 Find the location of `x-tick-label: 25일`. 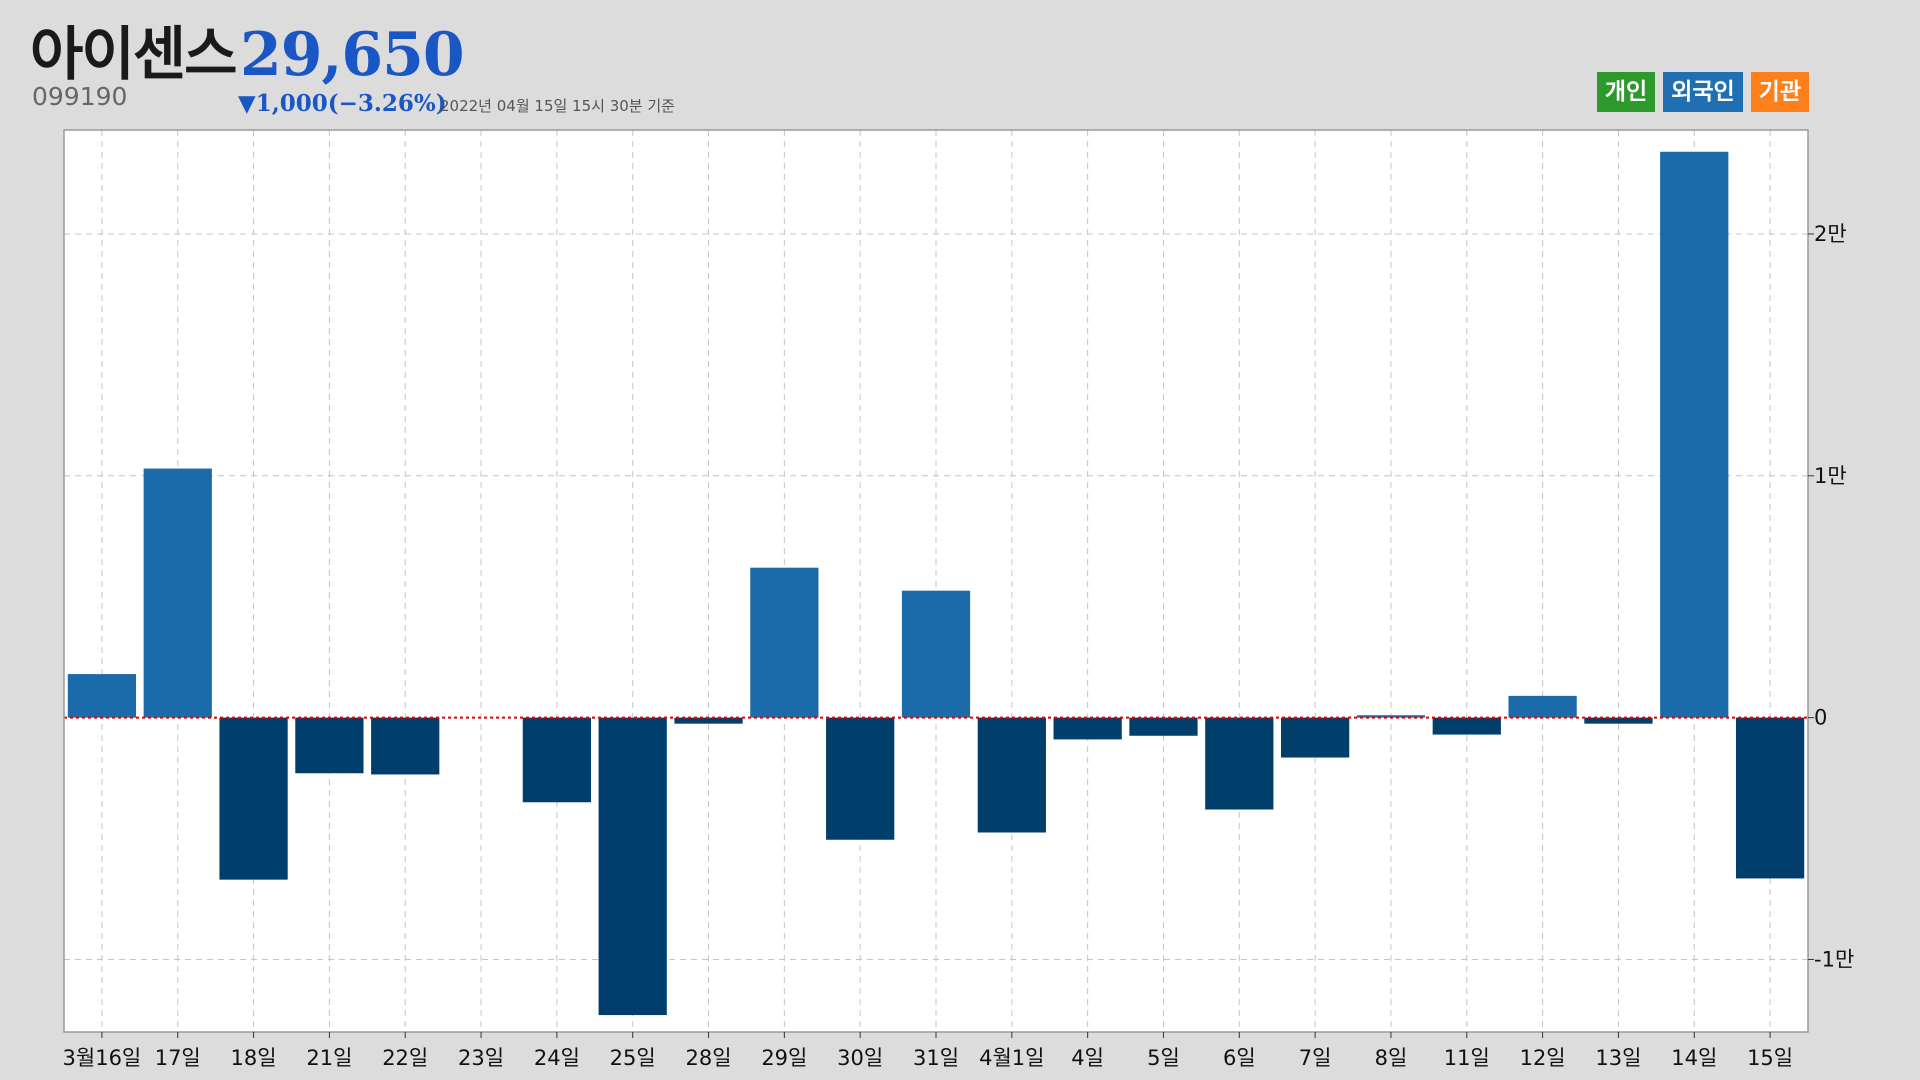

x-tick-label: 25일 is located at coordinates (633, 1058).